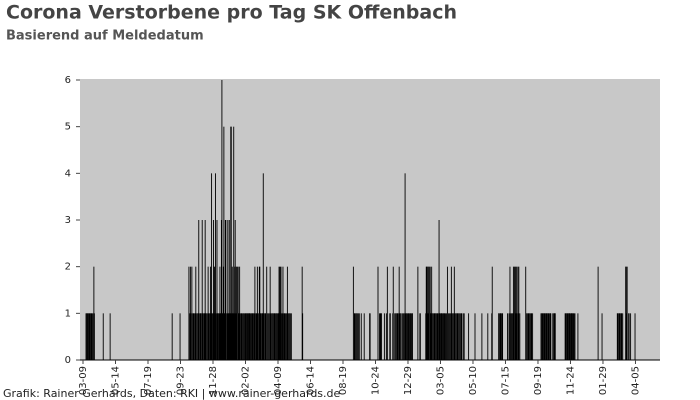  What do you see at coordinates (440, 380) in the screenshot?
I see `x-tick-label: 03-05` at bounding box center [440, 380].